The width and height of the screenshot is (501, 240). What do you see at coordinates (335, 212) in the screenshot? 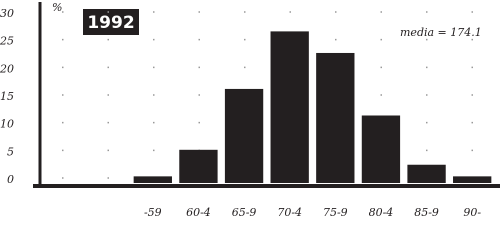
I see `x-tick-label: 75-9` at bounding box center [335, 212].